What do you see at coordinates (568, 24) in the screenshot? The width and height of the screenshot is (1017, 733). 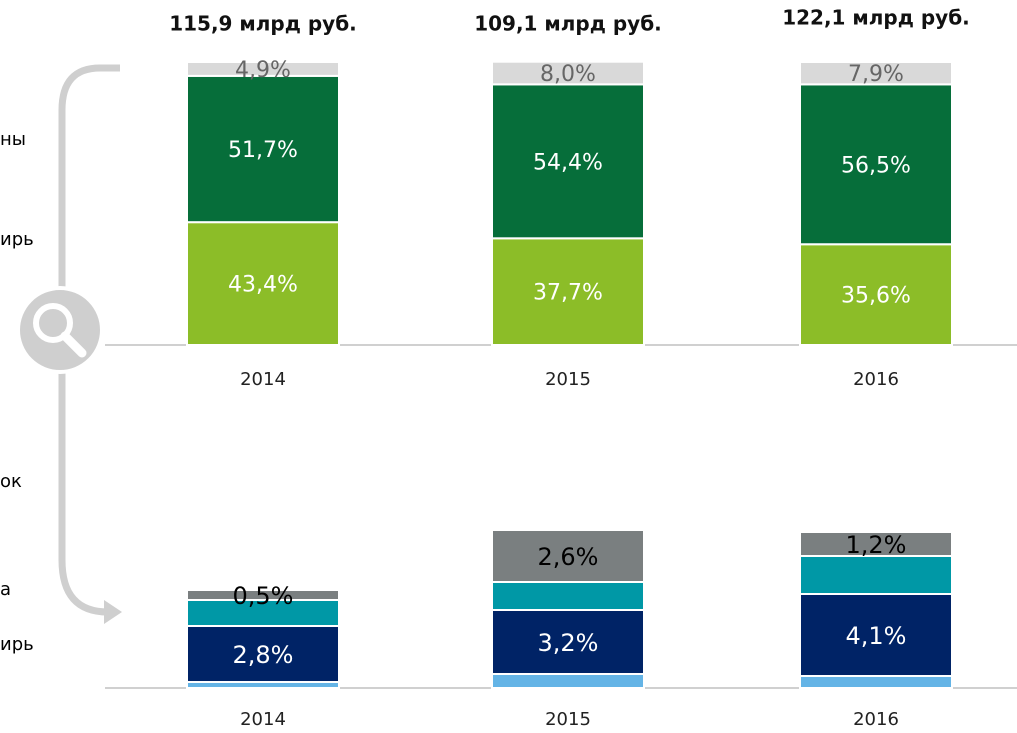 I see `total-label: 109,1 млрд руб.` at bounding box center [568, 24].